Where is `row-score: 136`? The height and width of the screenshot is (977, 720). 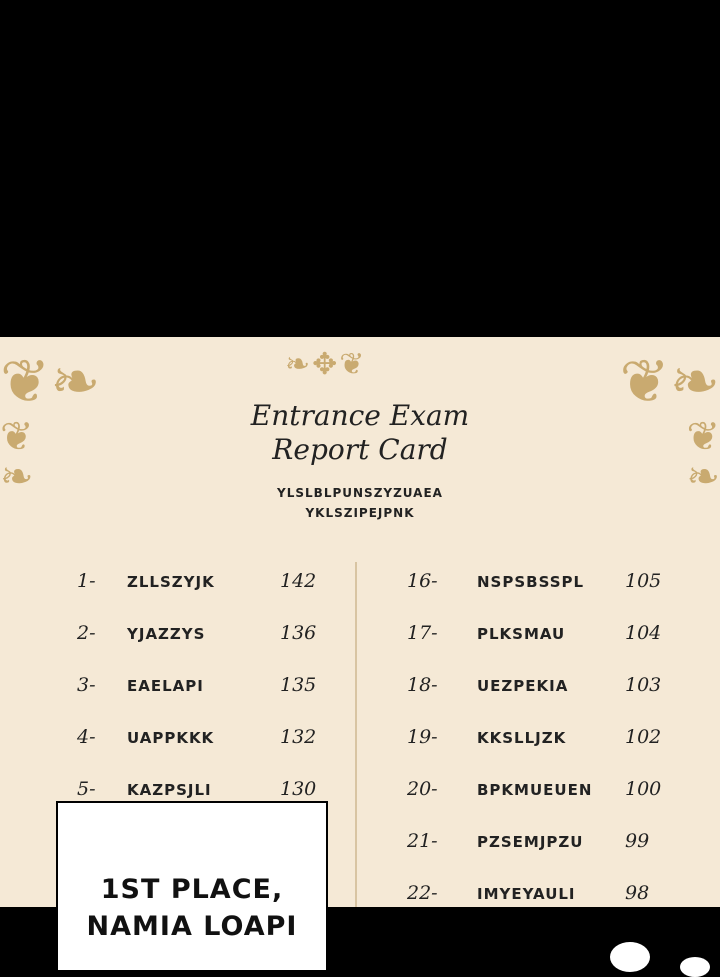
row-score: 136 is located at coordinates (298, 633).